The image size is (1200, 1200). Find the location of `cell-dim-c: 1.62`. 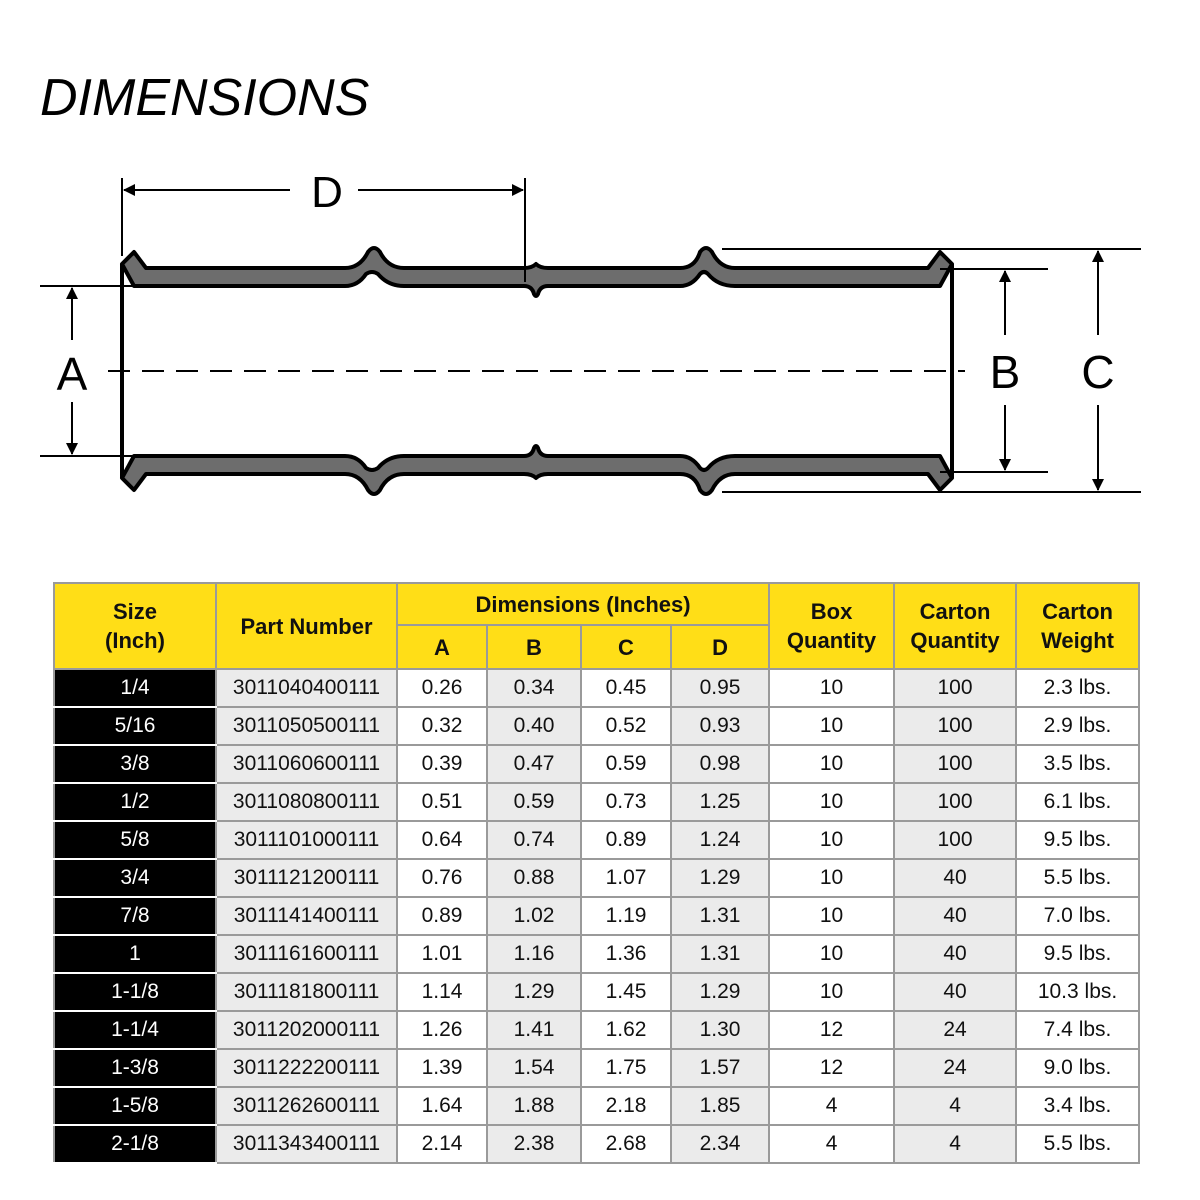

cell-dim-c: 1.62 is located at coordinates (626, 1030).